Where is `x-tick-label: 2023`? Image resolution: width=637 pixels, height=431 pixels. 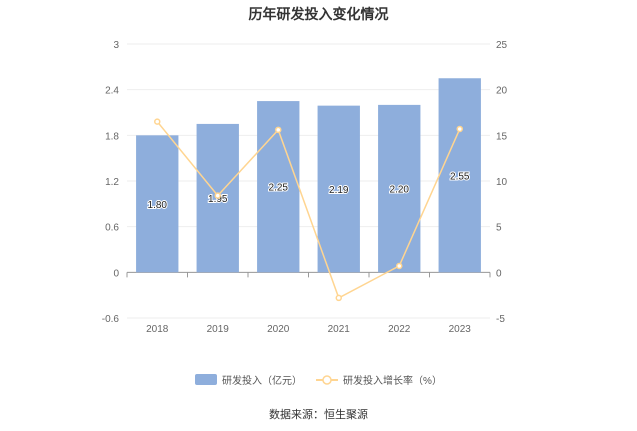 x-tick-label: 2023 is located at coordinates (460, 329).